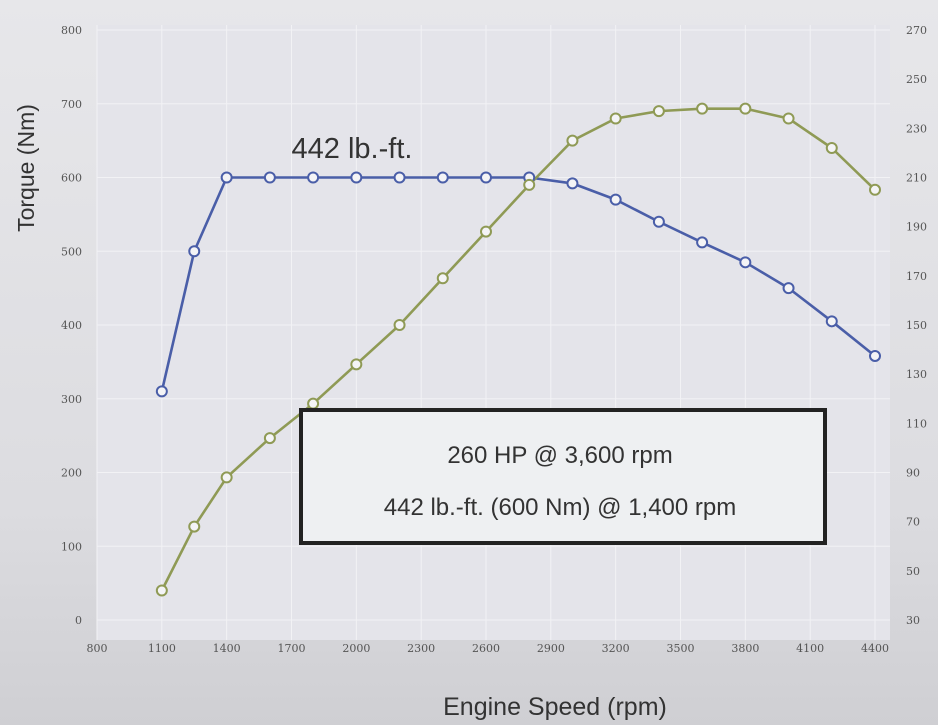 This screenshot has width=938, height=725. I want to click on x-tick-label: 1100, so click(162, 648).